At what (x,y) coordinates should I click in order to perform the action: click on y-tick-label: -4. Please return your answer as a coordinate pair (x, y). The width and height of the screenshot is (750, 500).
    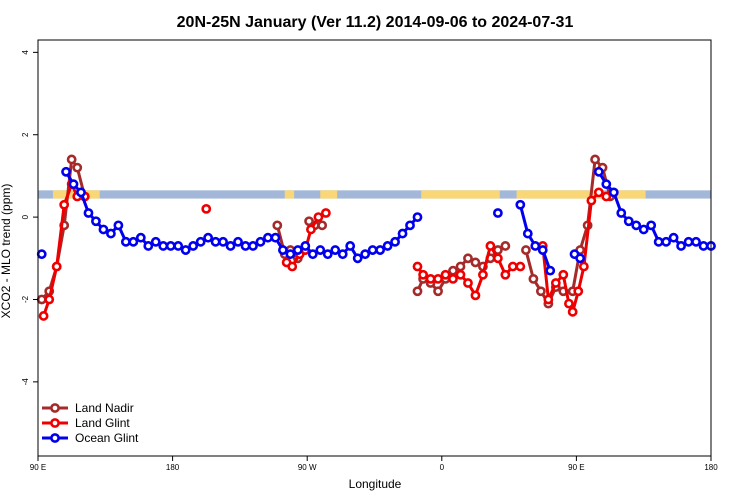
    Looking at the image, I should click on (25, 382).